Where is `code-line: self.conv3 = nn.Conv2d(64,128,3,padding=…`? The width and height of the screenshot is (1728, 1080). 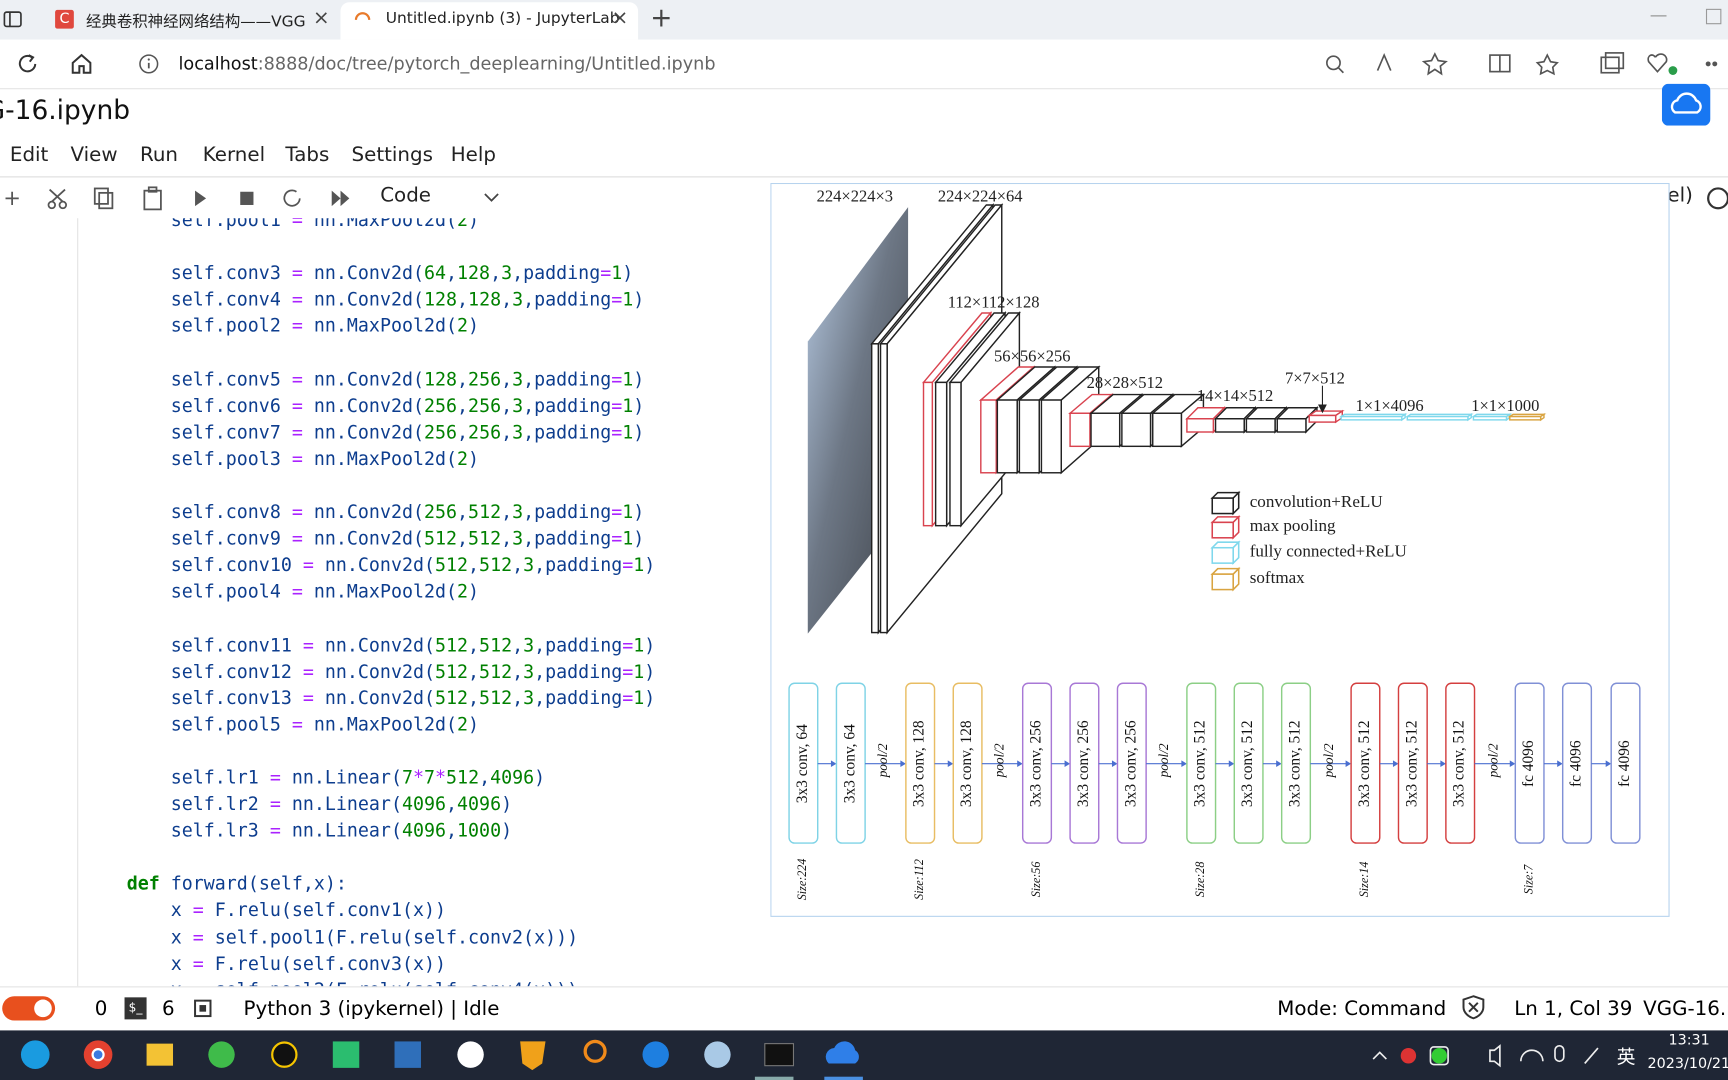 code-line: self.conv3 = nn.Conv2d(64,128,3,padding=… is located at coordinates (358, 273).